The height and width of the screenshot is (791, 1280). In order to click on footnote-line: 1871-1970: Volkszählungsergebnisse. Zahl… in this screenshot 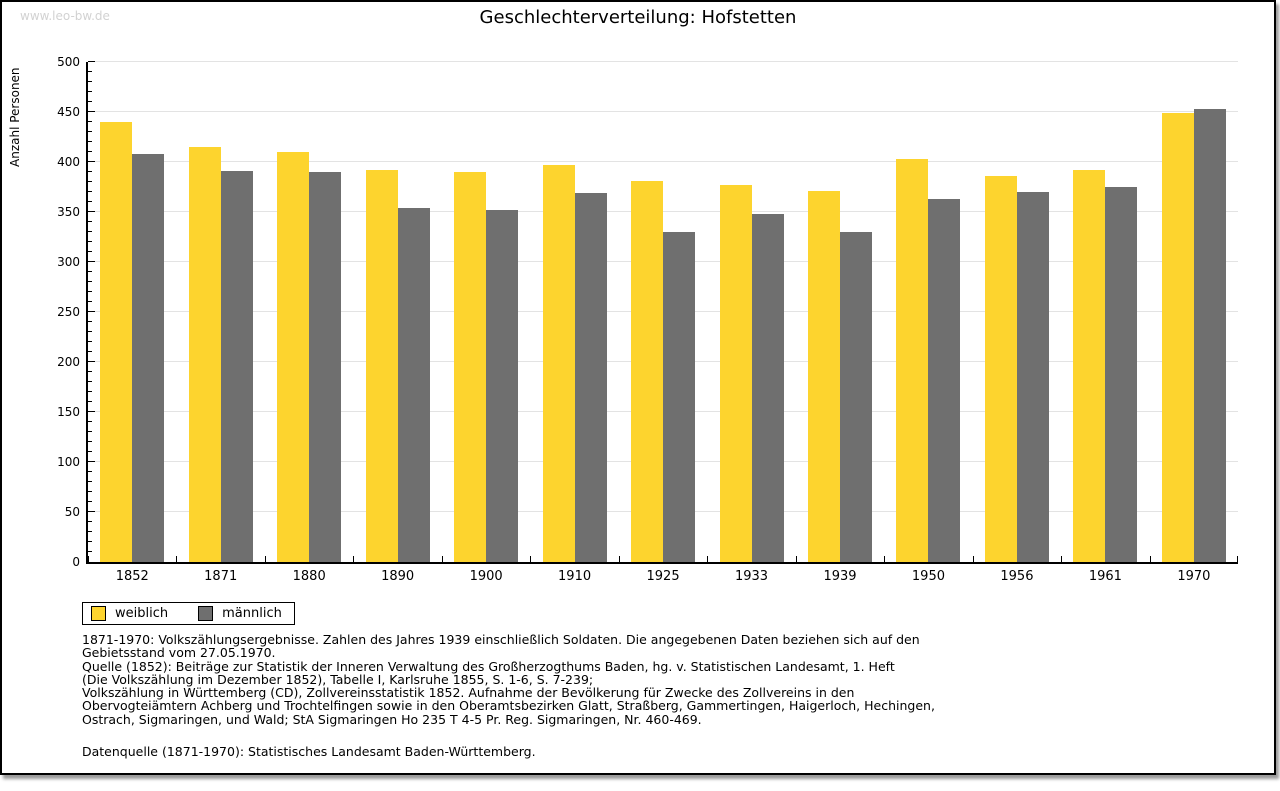, I will do `click(501, 639)`.